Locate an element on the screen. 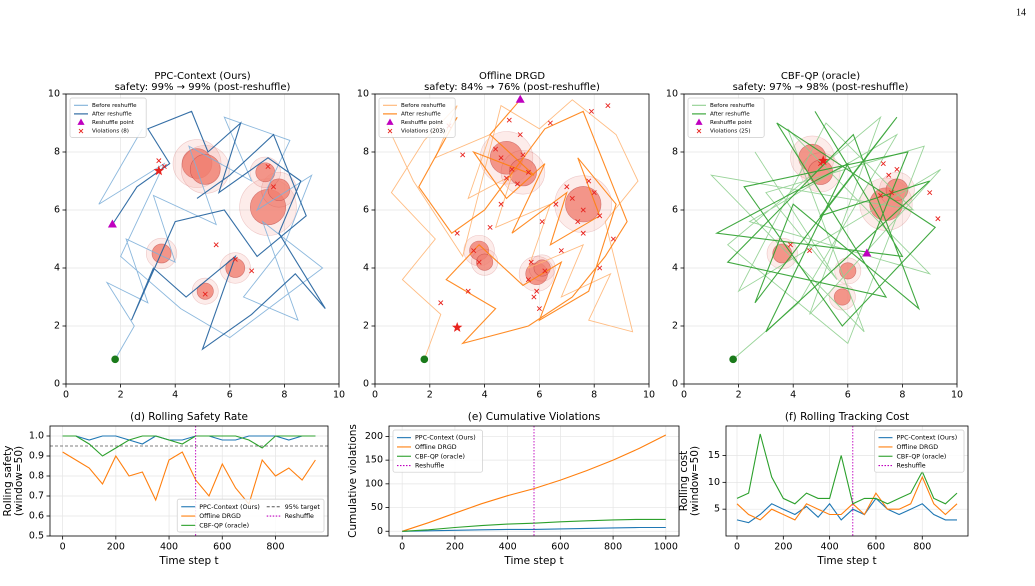 The image size is (1035, 586). chart-subtitle: safety: 99% → 99% (post-reshuffle) is located at coordinates (203, 87).